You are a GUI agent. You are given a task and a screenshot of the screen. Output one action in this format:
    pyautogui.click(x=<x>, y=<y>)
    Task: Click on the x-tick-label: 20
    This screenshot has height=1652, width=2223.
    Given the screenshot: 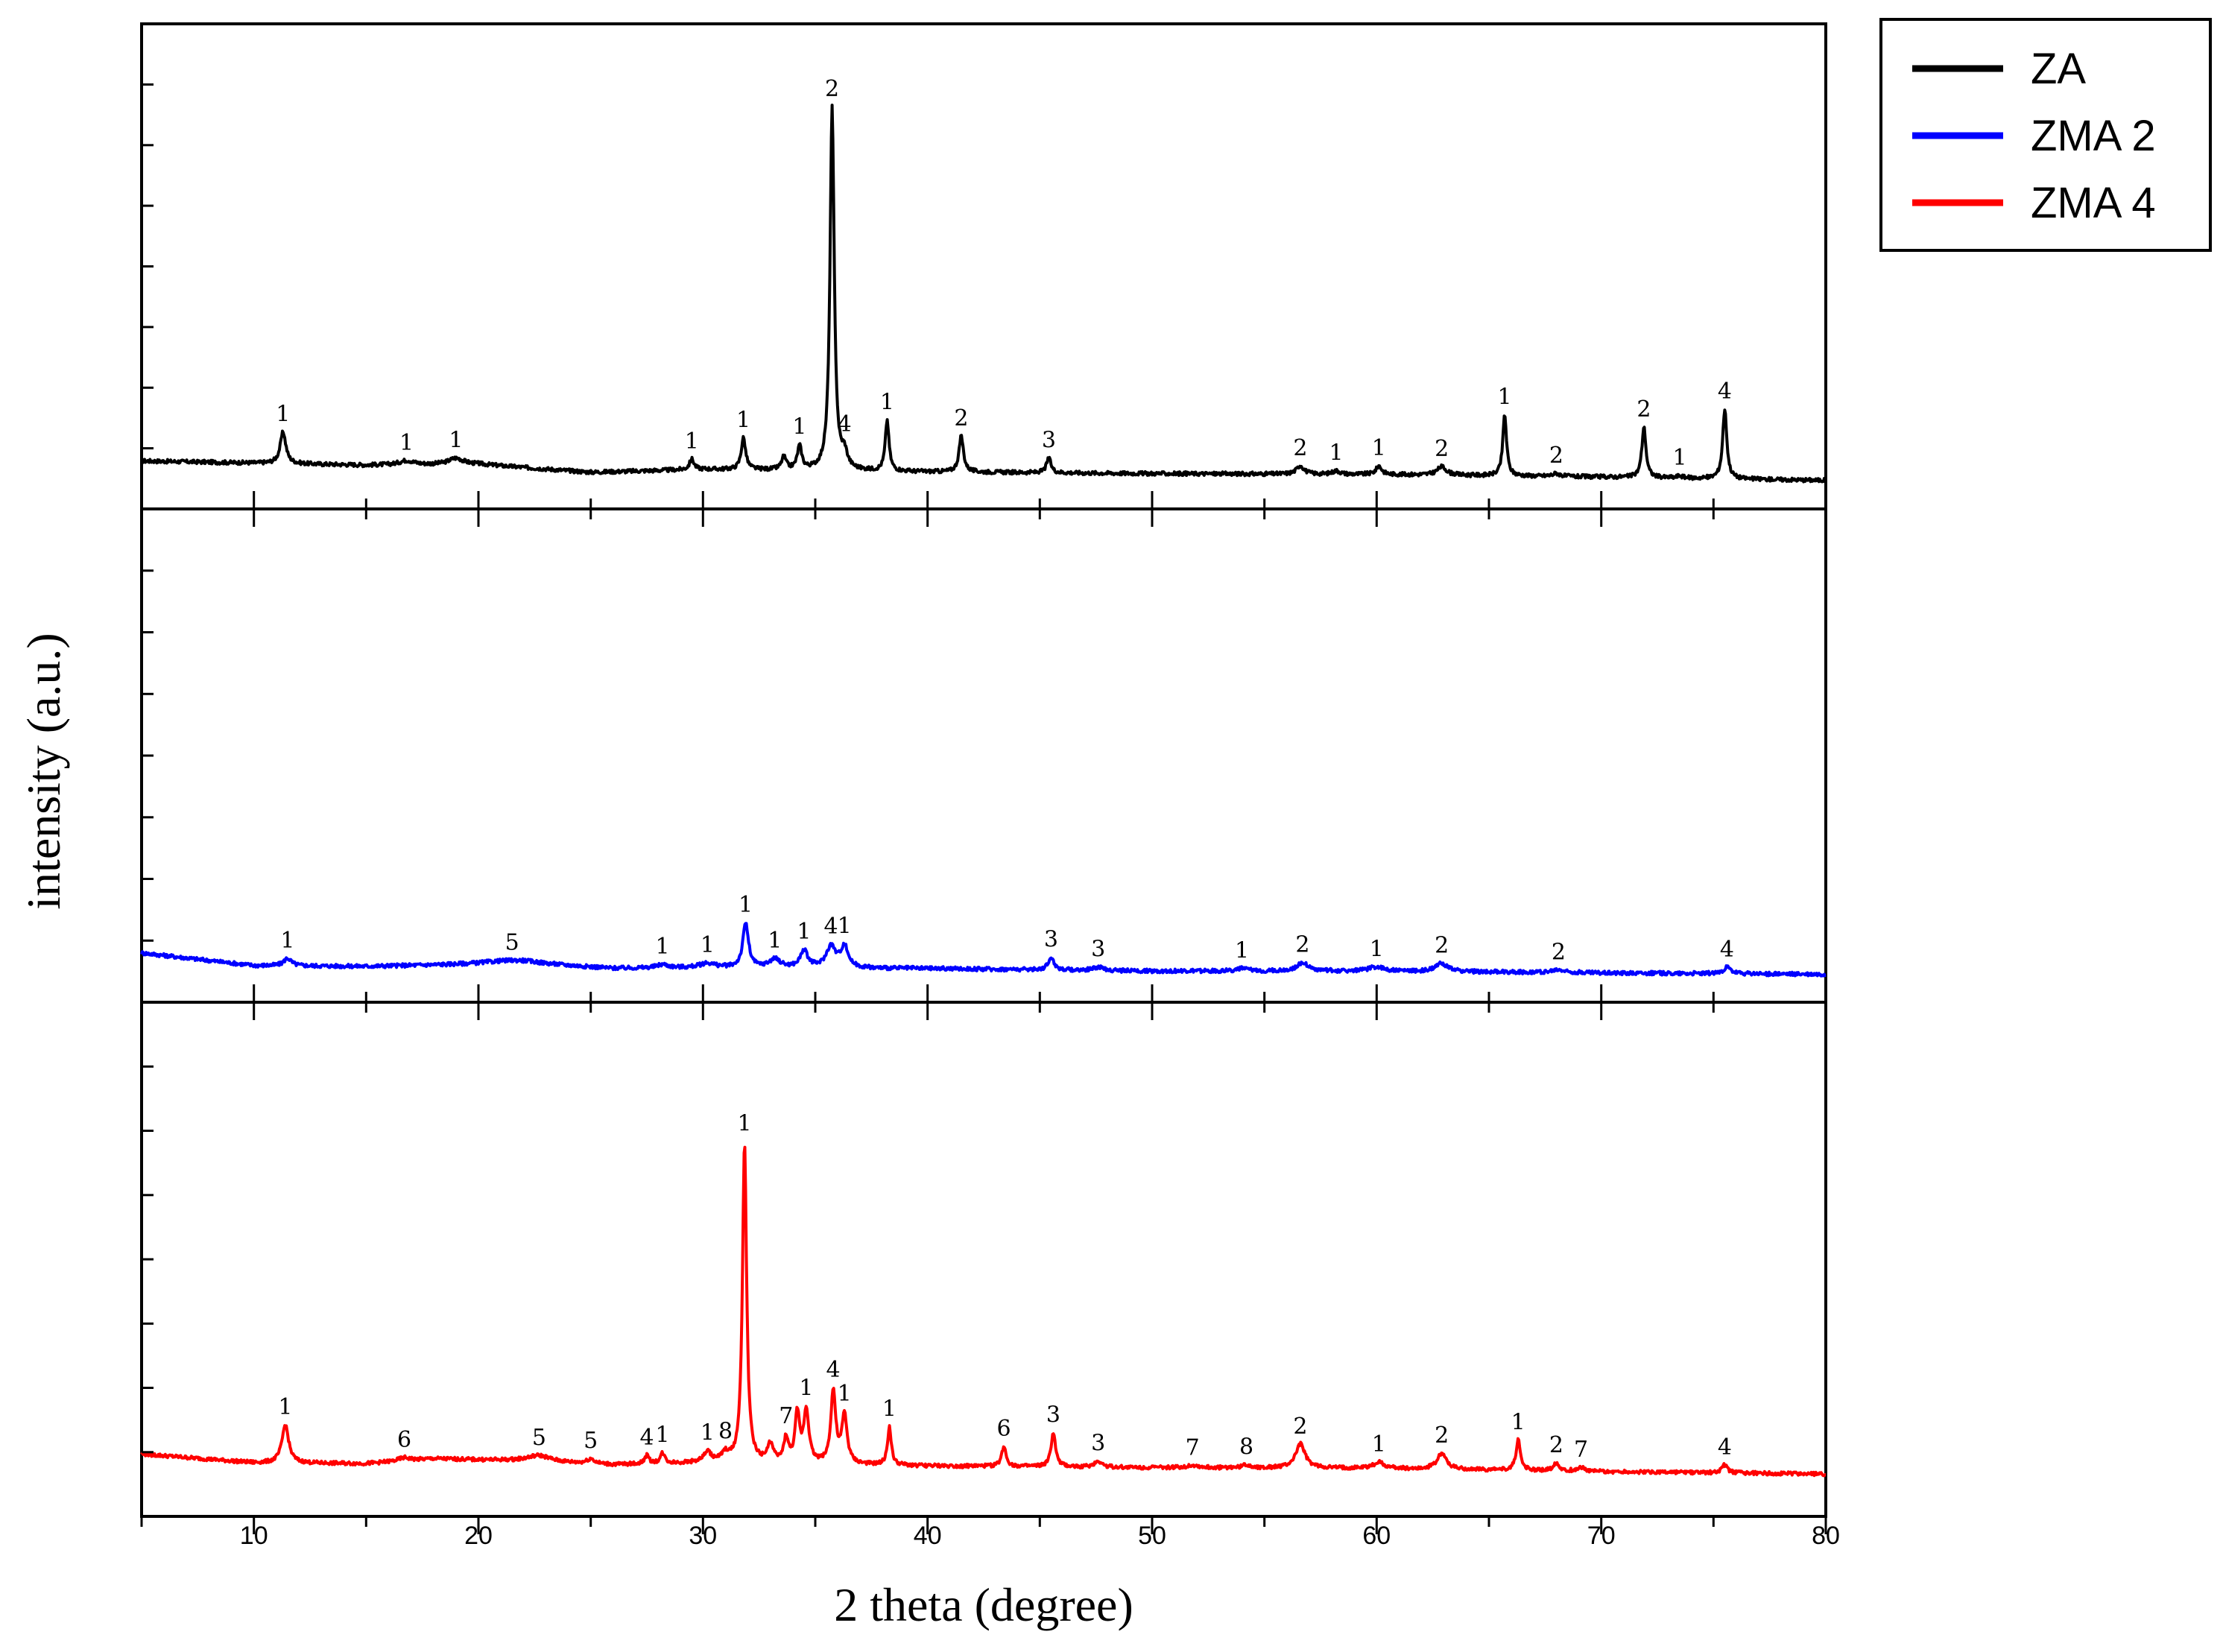 What is the action you would take?
    pyautogui.click(x=478, y=1536)
    